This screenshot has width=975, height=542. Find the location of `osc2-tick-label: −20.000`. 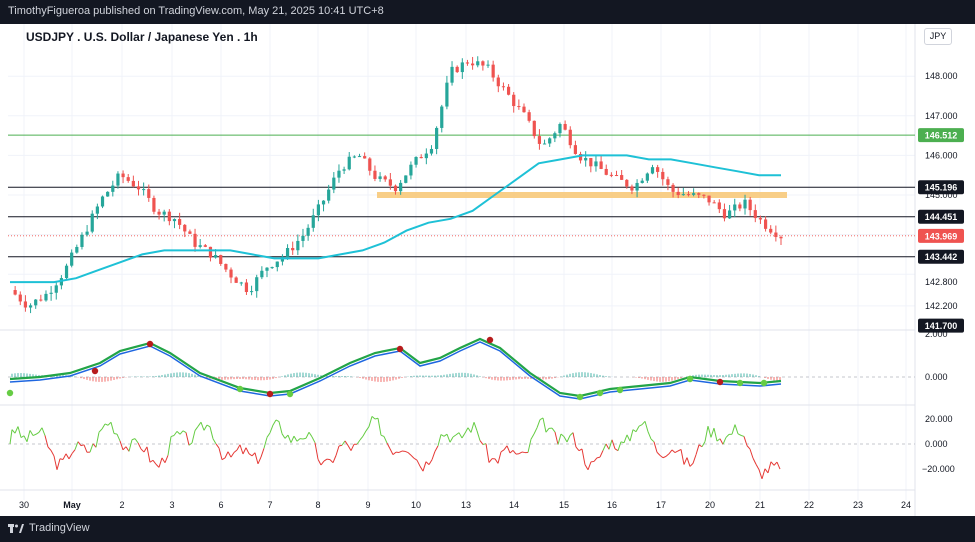

osc2-tick-label: −20.000 is located at coordinates (938, 469).